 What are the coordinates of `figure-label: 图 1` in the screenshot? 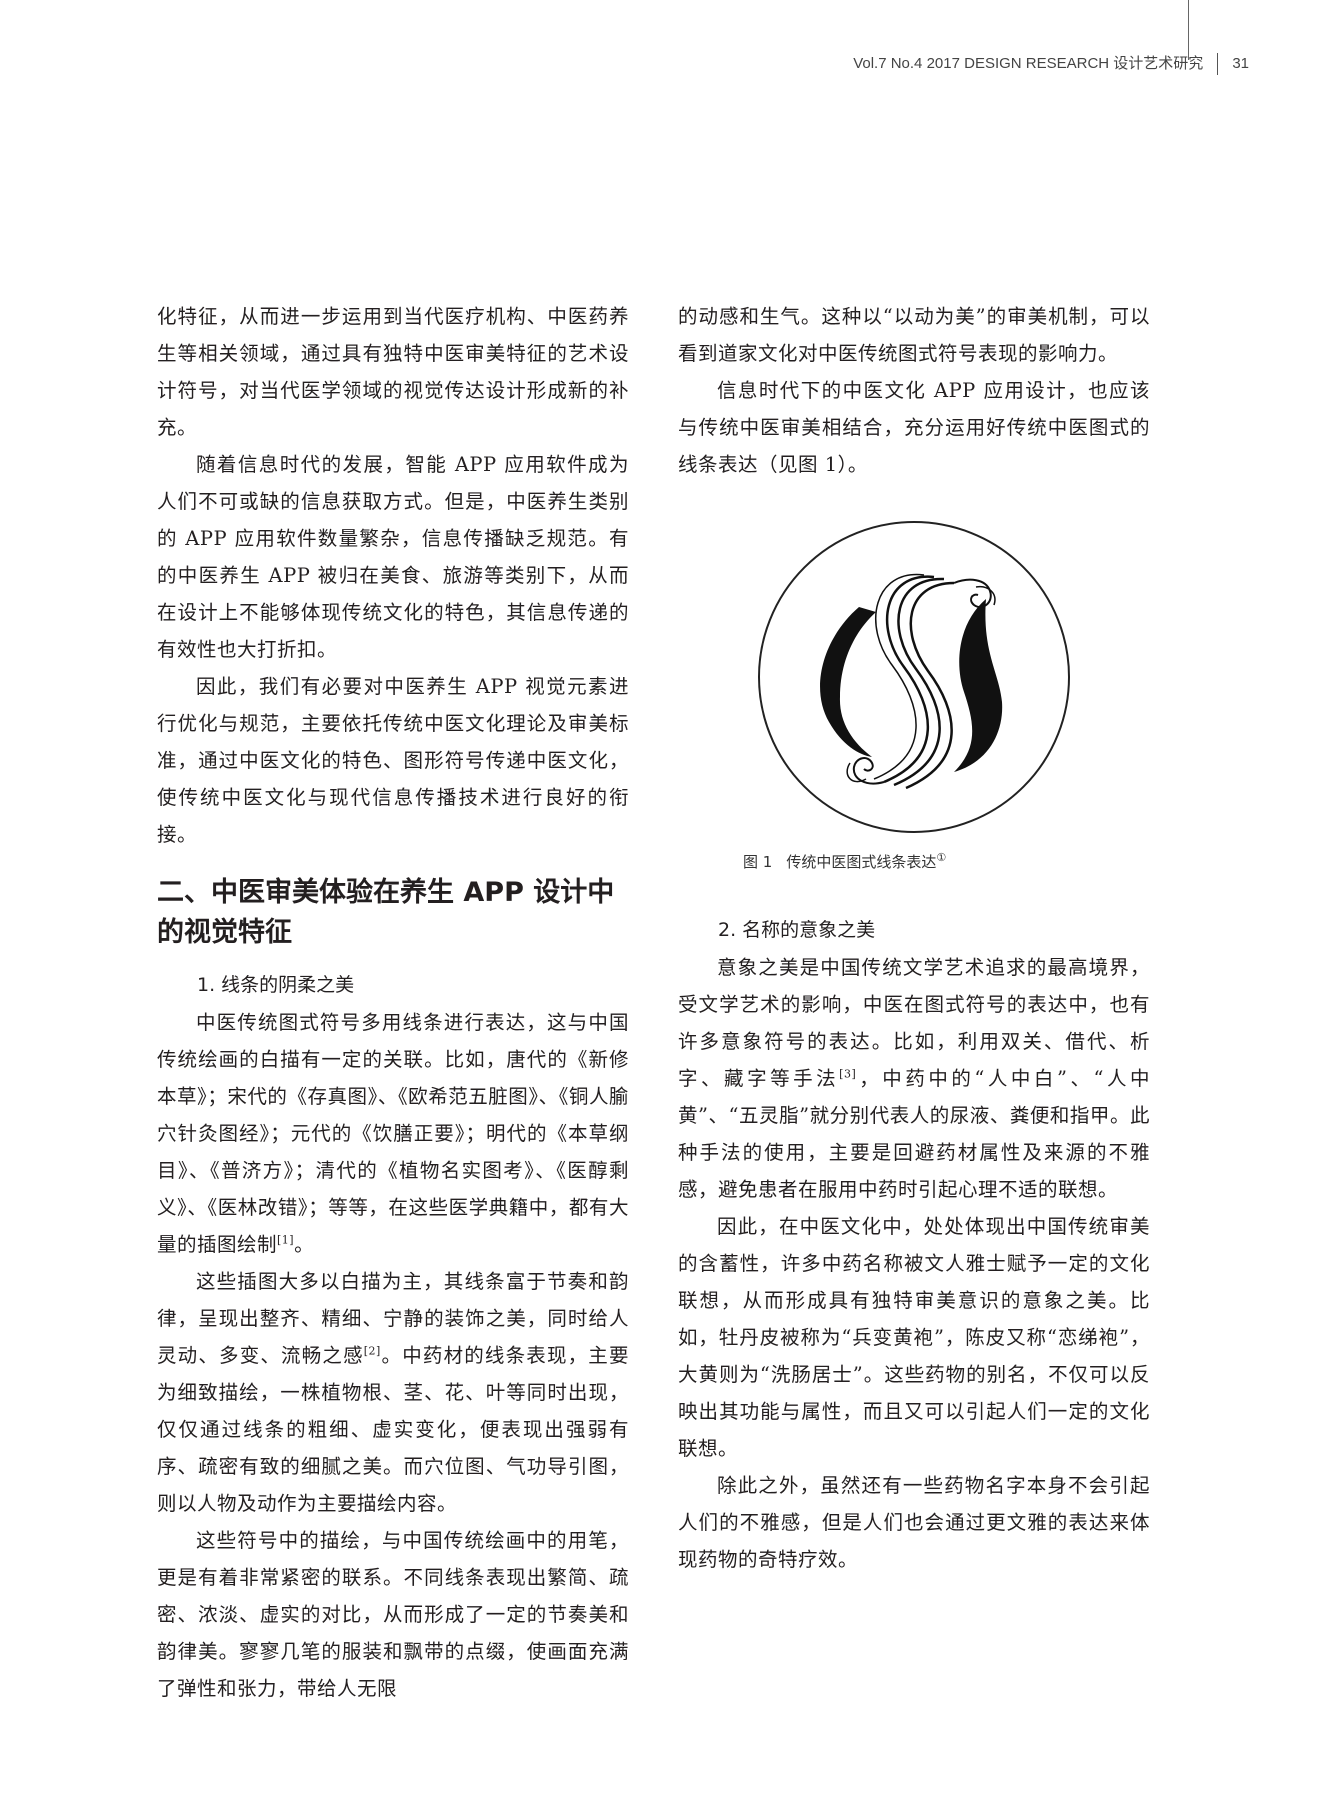 It's located at (758, 862).